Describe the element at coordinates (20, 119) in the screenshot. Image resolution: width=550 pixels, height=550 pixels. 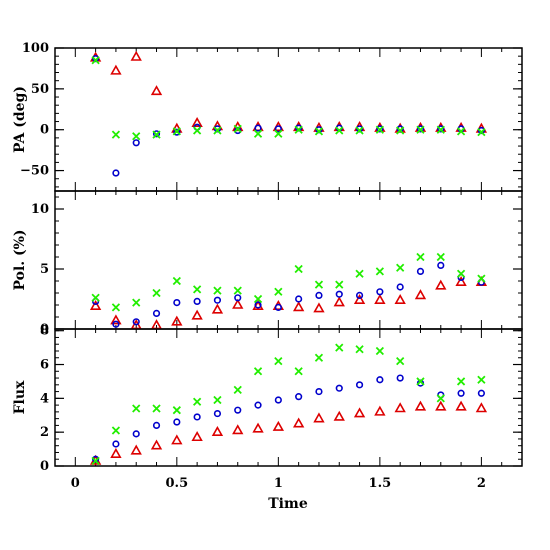
I see `y-axis-title: PA (deg)` at that location.